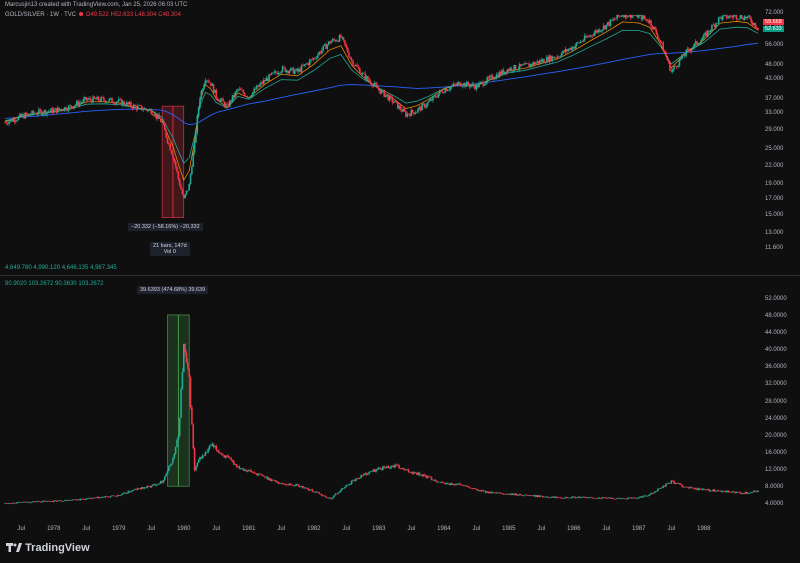 The height and width of the screenshot is (563, 800). What do you see at coordinates (171, 15) in the screenshot?
I see `ohlc-c-value: 48.304` at bounding box center [171, 15].